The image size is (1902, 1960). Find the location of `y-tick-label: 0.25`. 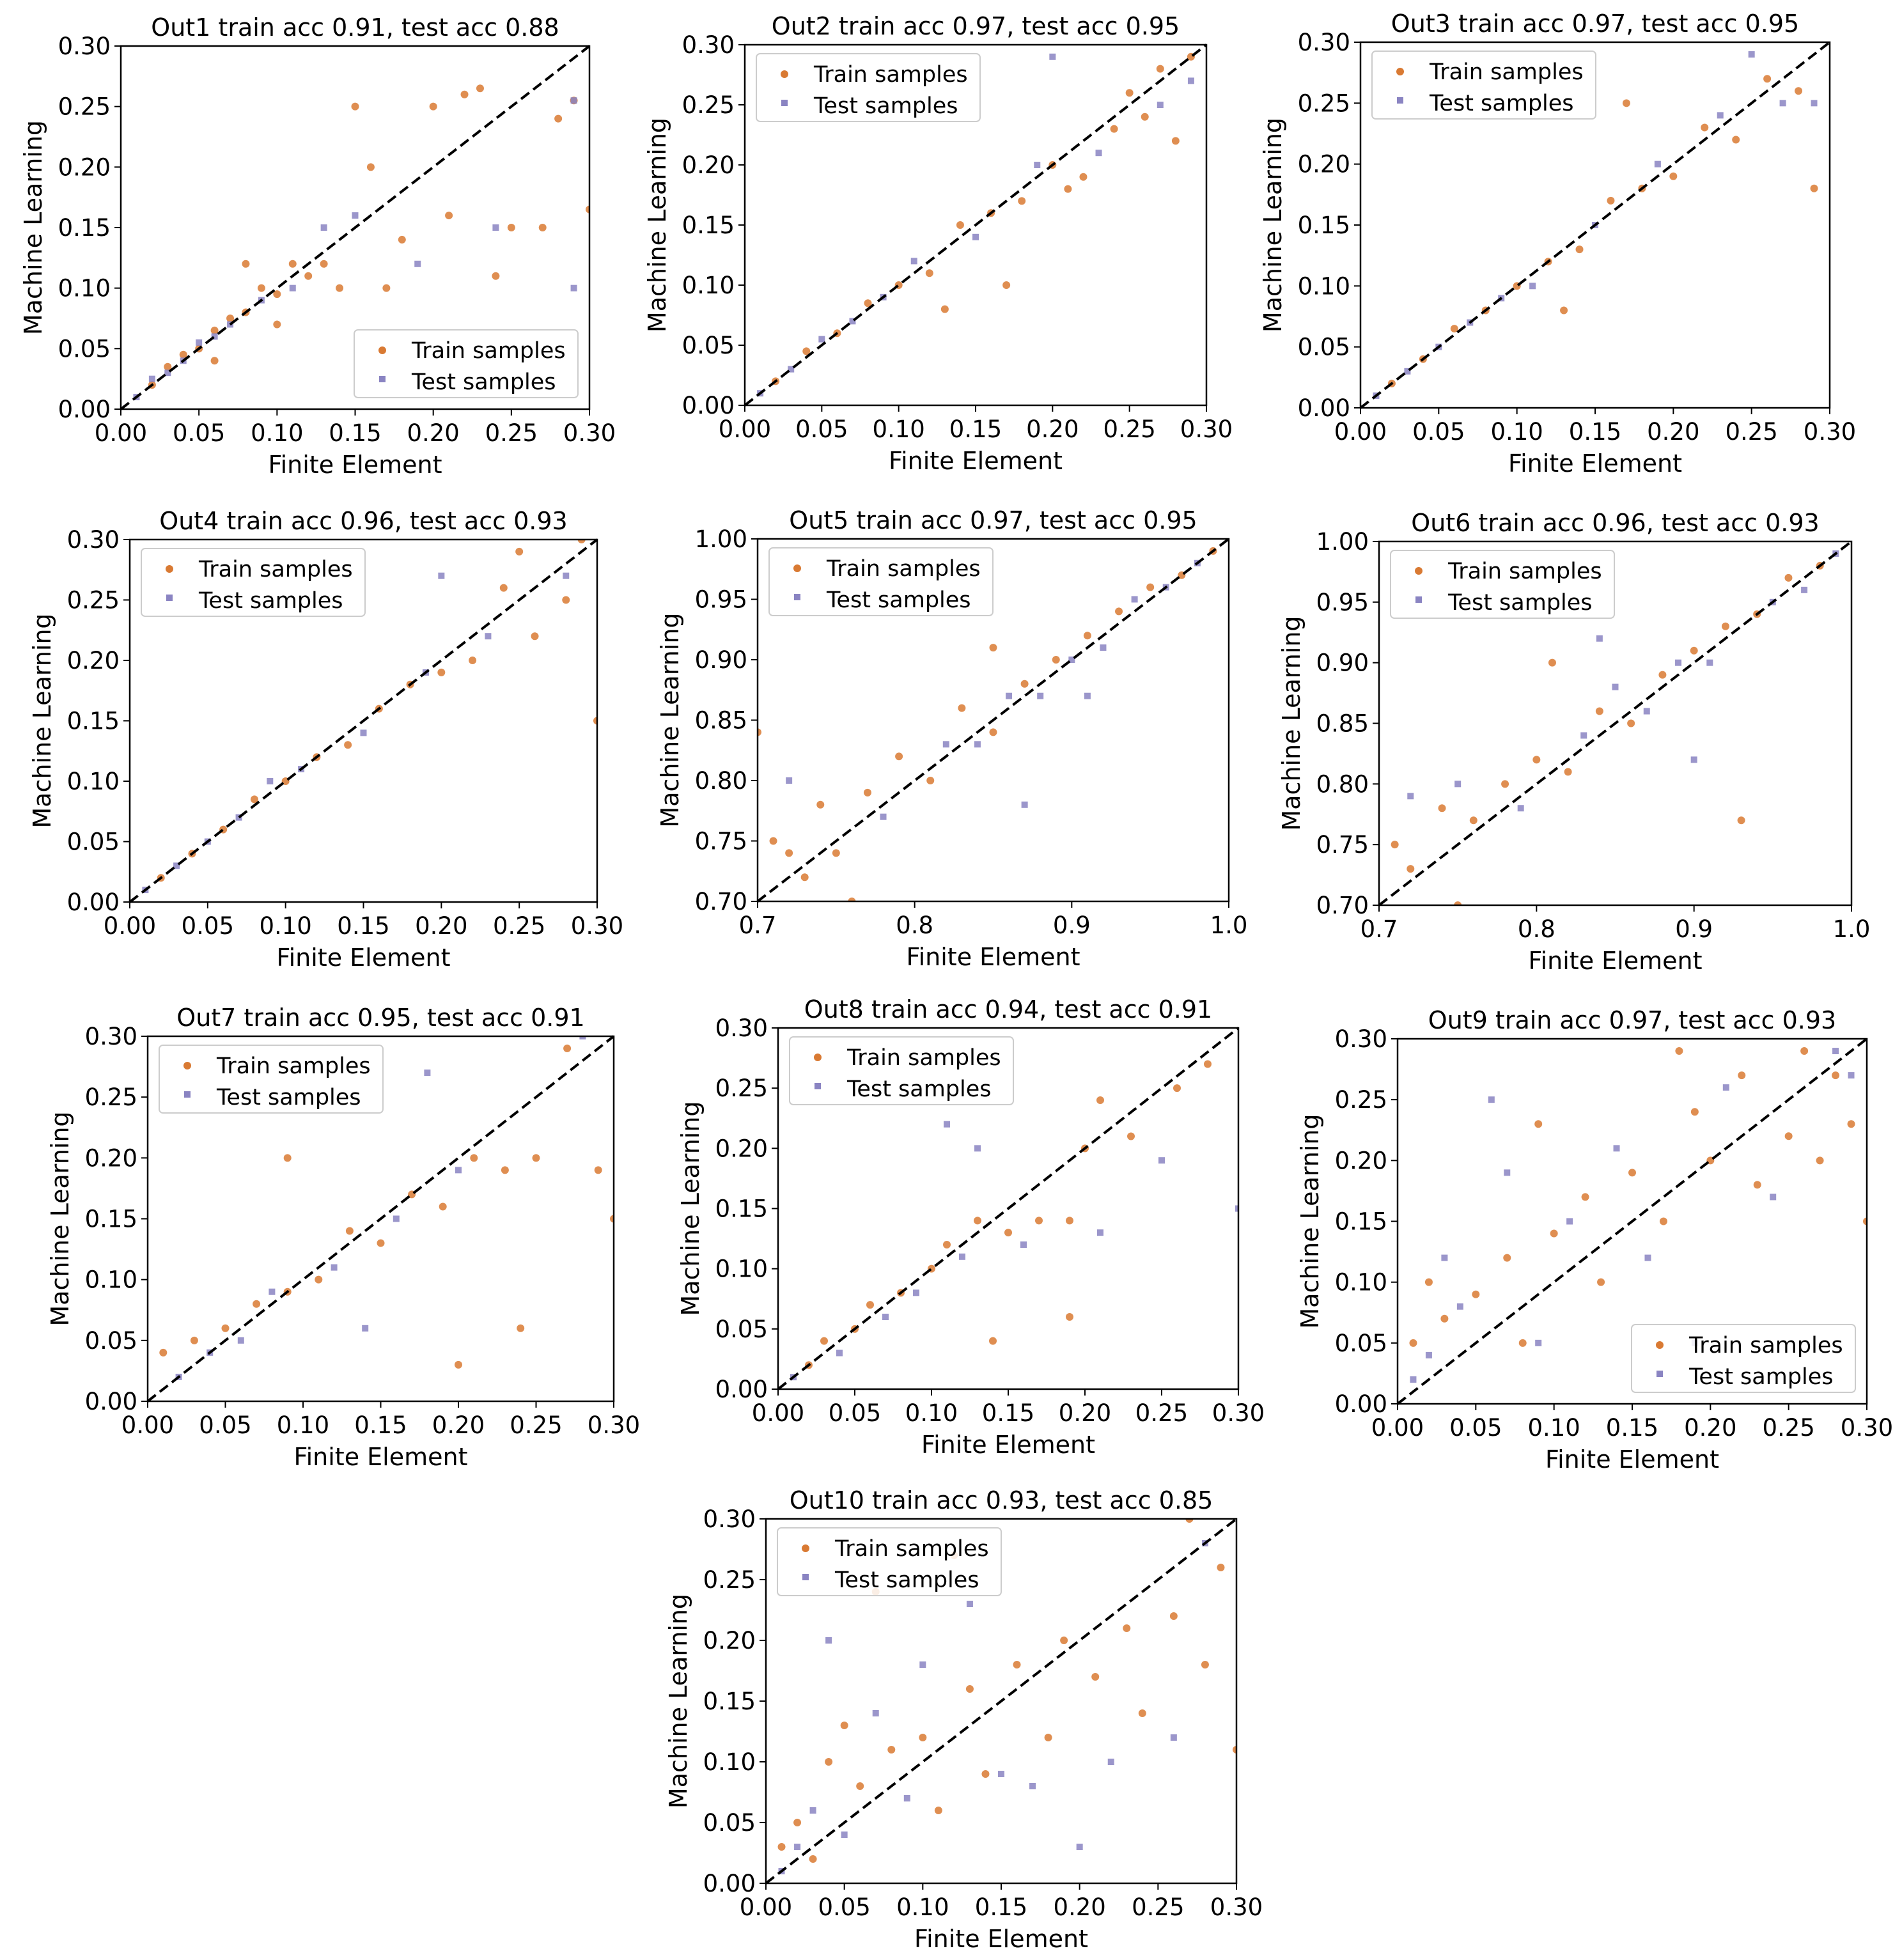

y-tick-label: 0.25 is located at coordinates (94, 600).